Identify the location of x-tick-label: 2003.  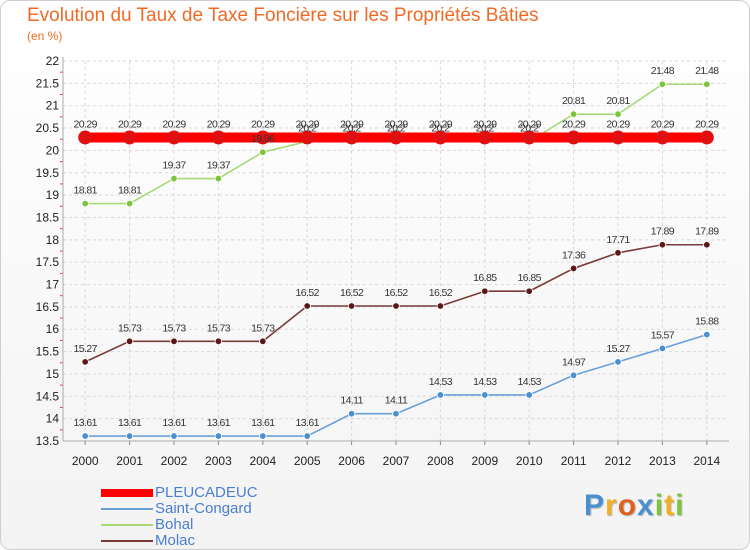
(218, 461).